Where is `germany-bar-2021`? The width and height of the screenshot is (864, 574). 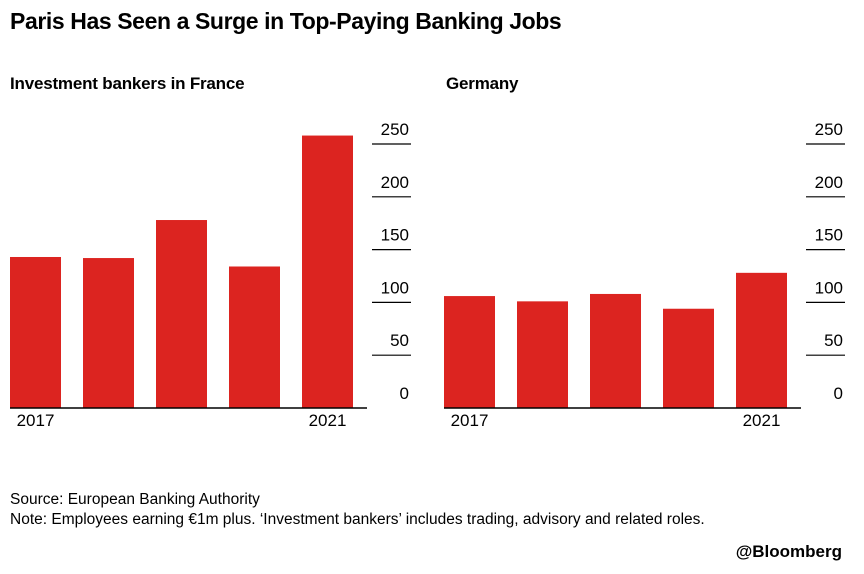
germany-bar-2021 is located at coordinates (761, 340).